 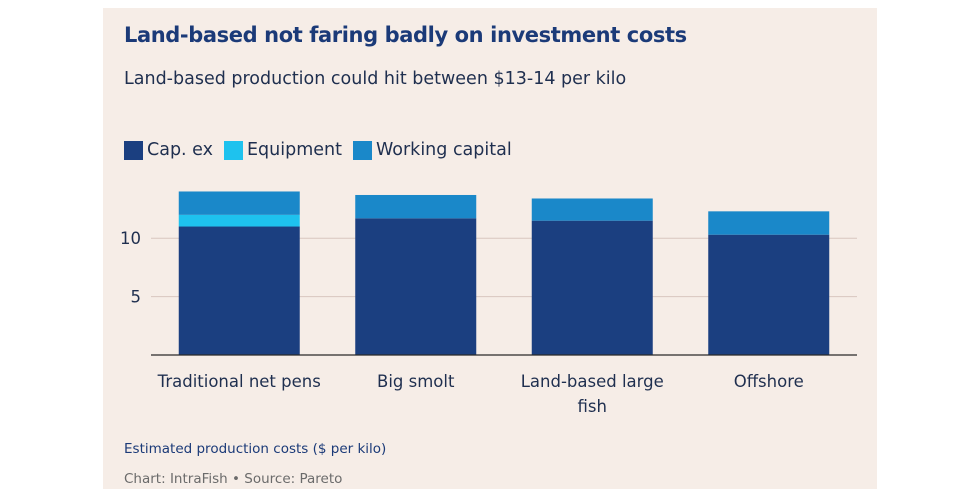 I want to click on chart-credit: Chart: IntraFish • Source: Pareto, so click(x=233, y=479).